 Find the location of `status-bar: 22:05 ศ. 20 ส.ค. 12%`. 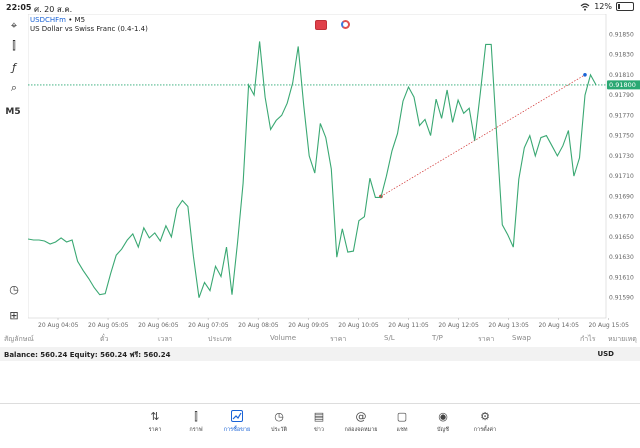

status-bar: 22:05 ศ. 20 ส.ค. 12% is located at coordinates (320, 7).